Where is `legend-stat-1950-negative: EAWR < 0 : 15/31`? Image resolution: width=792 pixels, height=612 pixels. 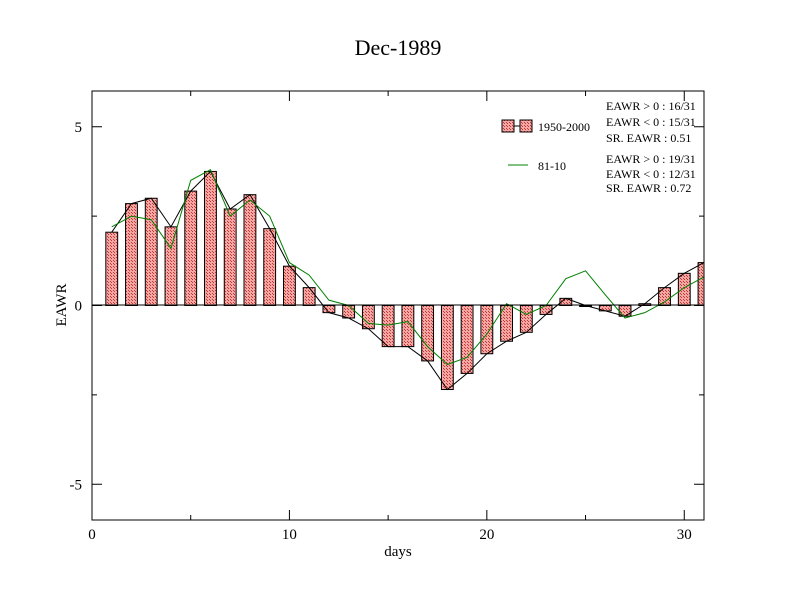 legend-stat-1950-negative: EAWR < 0 : 15/31 is located at coordinates (651, 122).